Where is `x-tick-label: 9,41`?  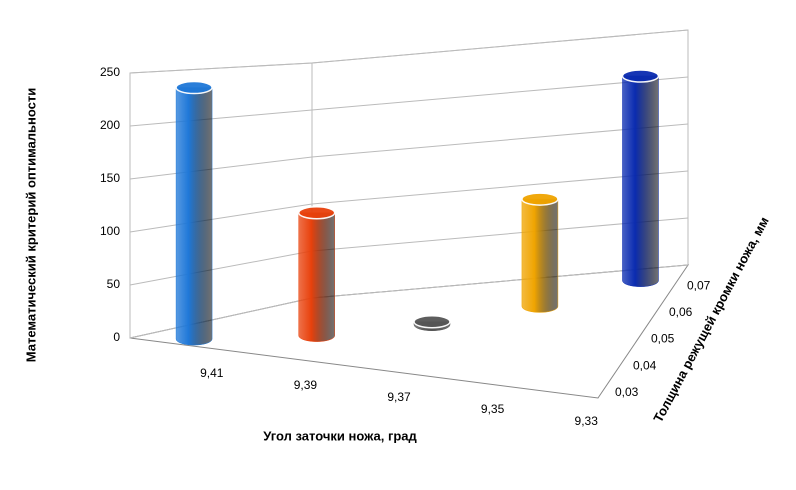
x-tick-label: 9,41 is located at coordinates (212, 373).